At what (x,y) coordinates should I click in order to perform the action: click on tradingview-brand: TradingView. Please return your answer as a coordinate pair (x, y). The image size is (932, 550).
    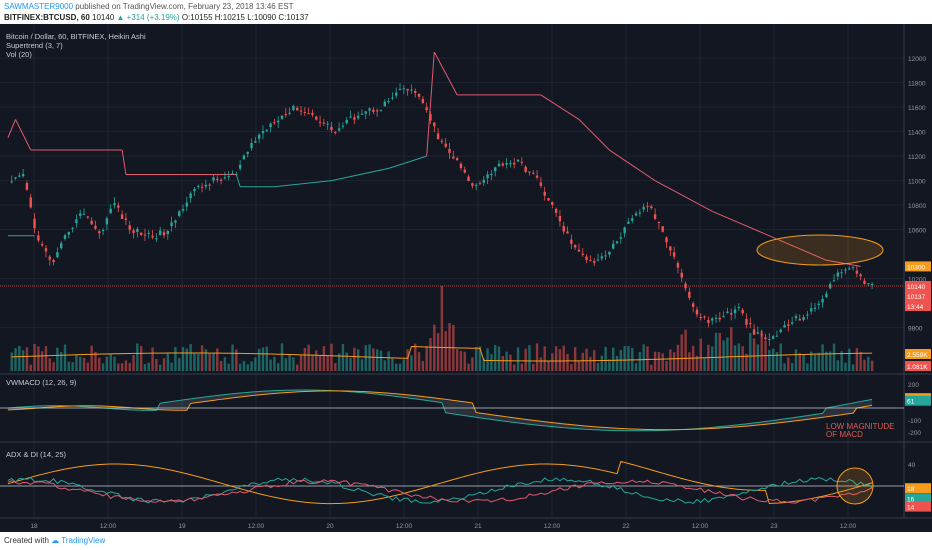
    Looking at the image, I should click on (83, 540).